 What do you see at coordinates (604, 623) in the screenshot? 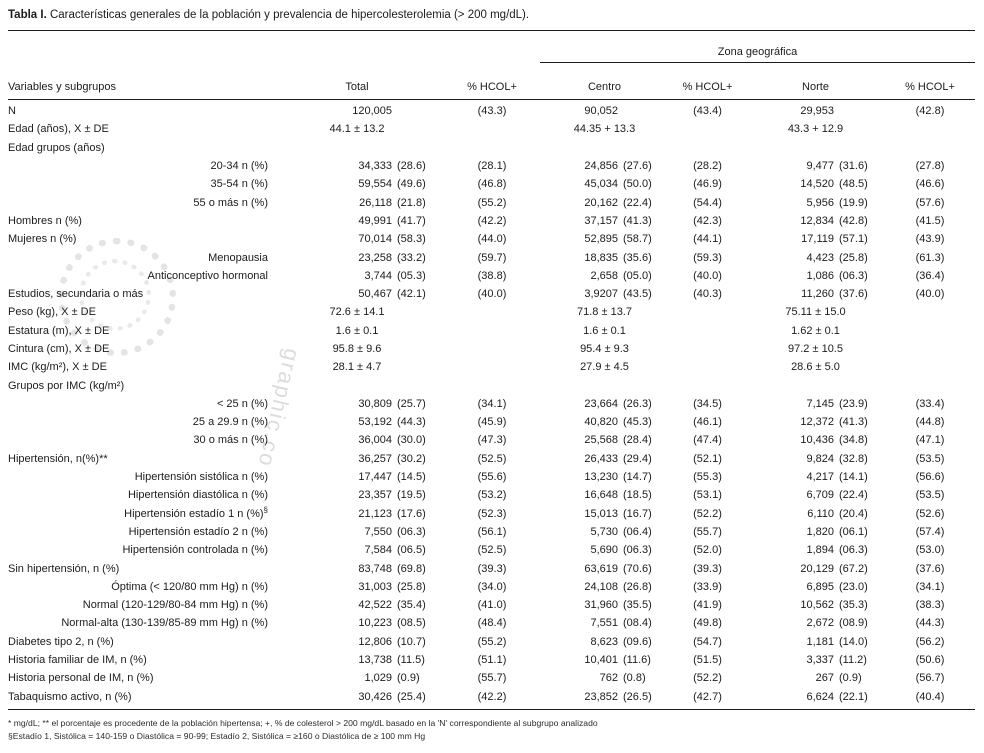
I see `cell-centro-n: 7,551` at bounding box center [604, 623].